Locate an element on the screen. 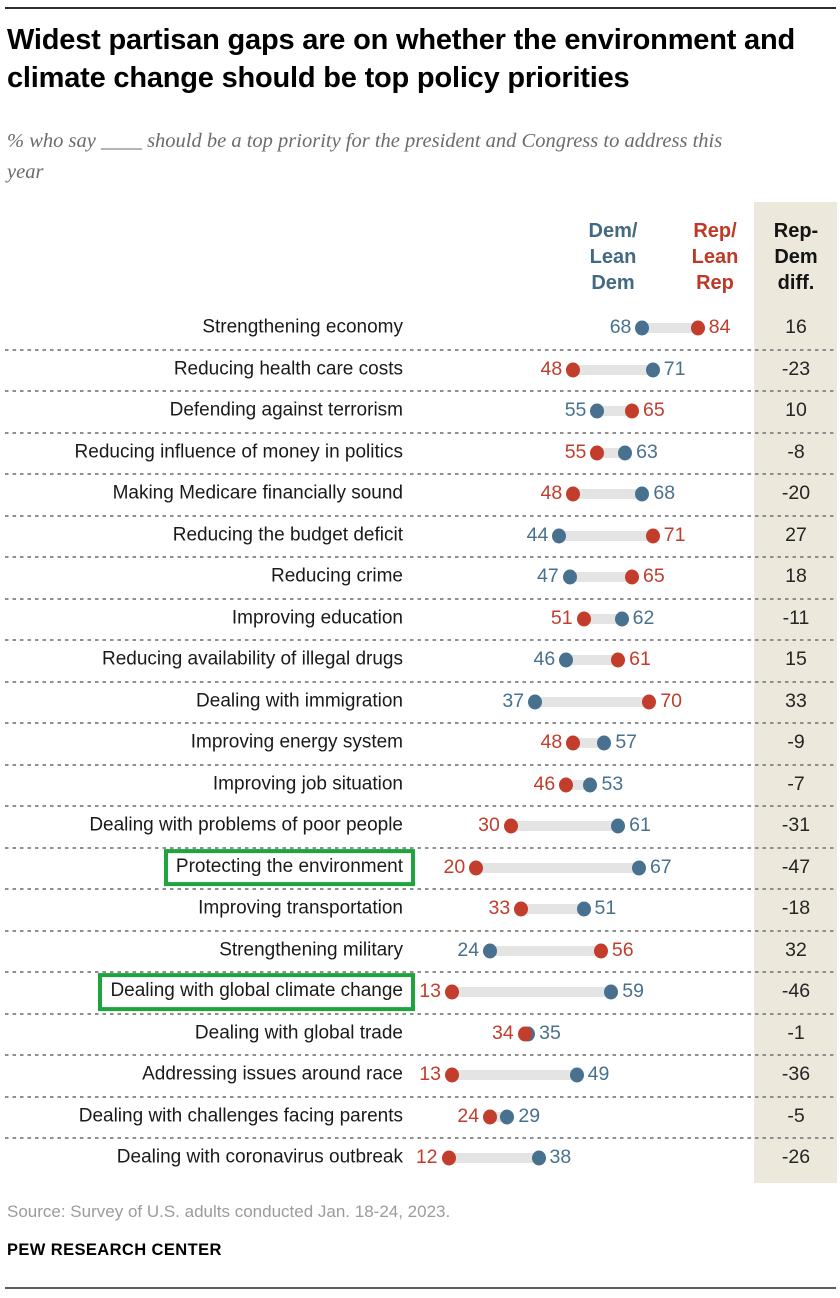 Image resolution: width=840 pixels, height=1298 pixels. category-label-text: Improving transportation is located at coordinates (300, 908).